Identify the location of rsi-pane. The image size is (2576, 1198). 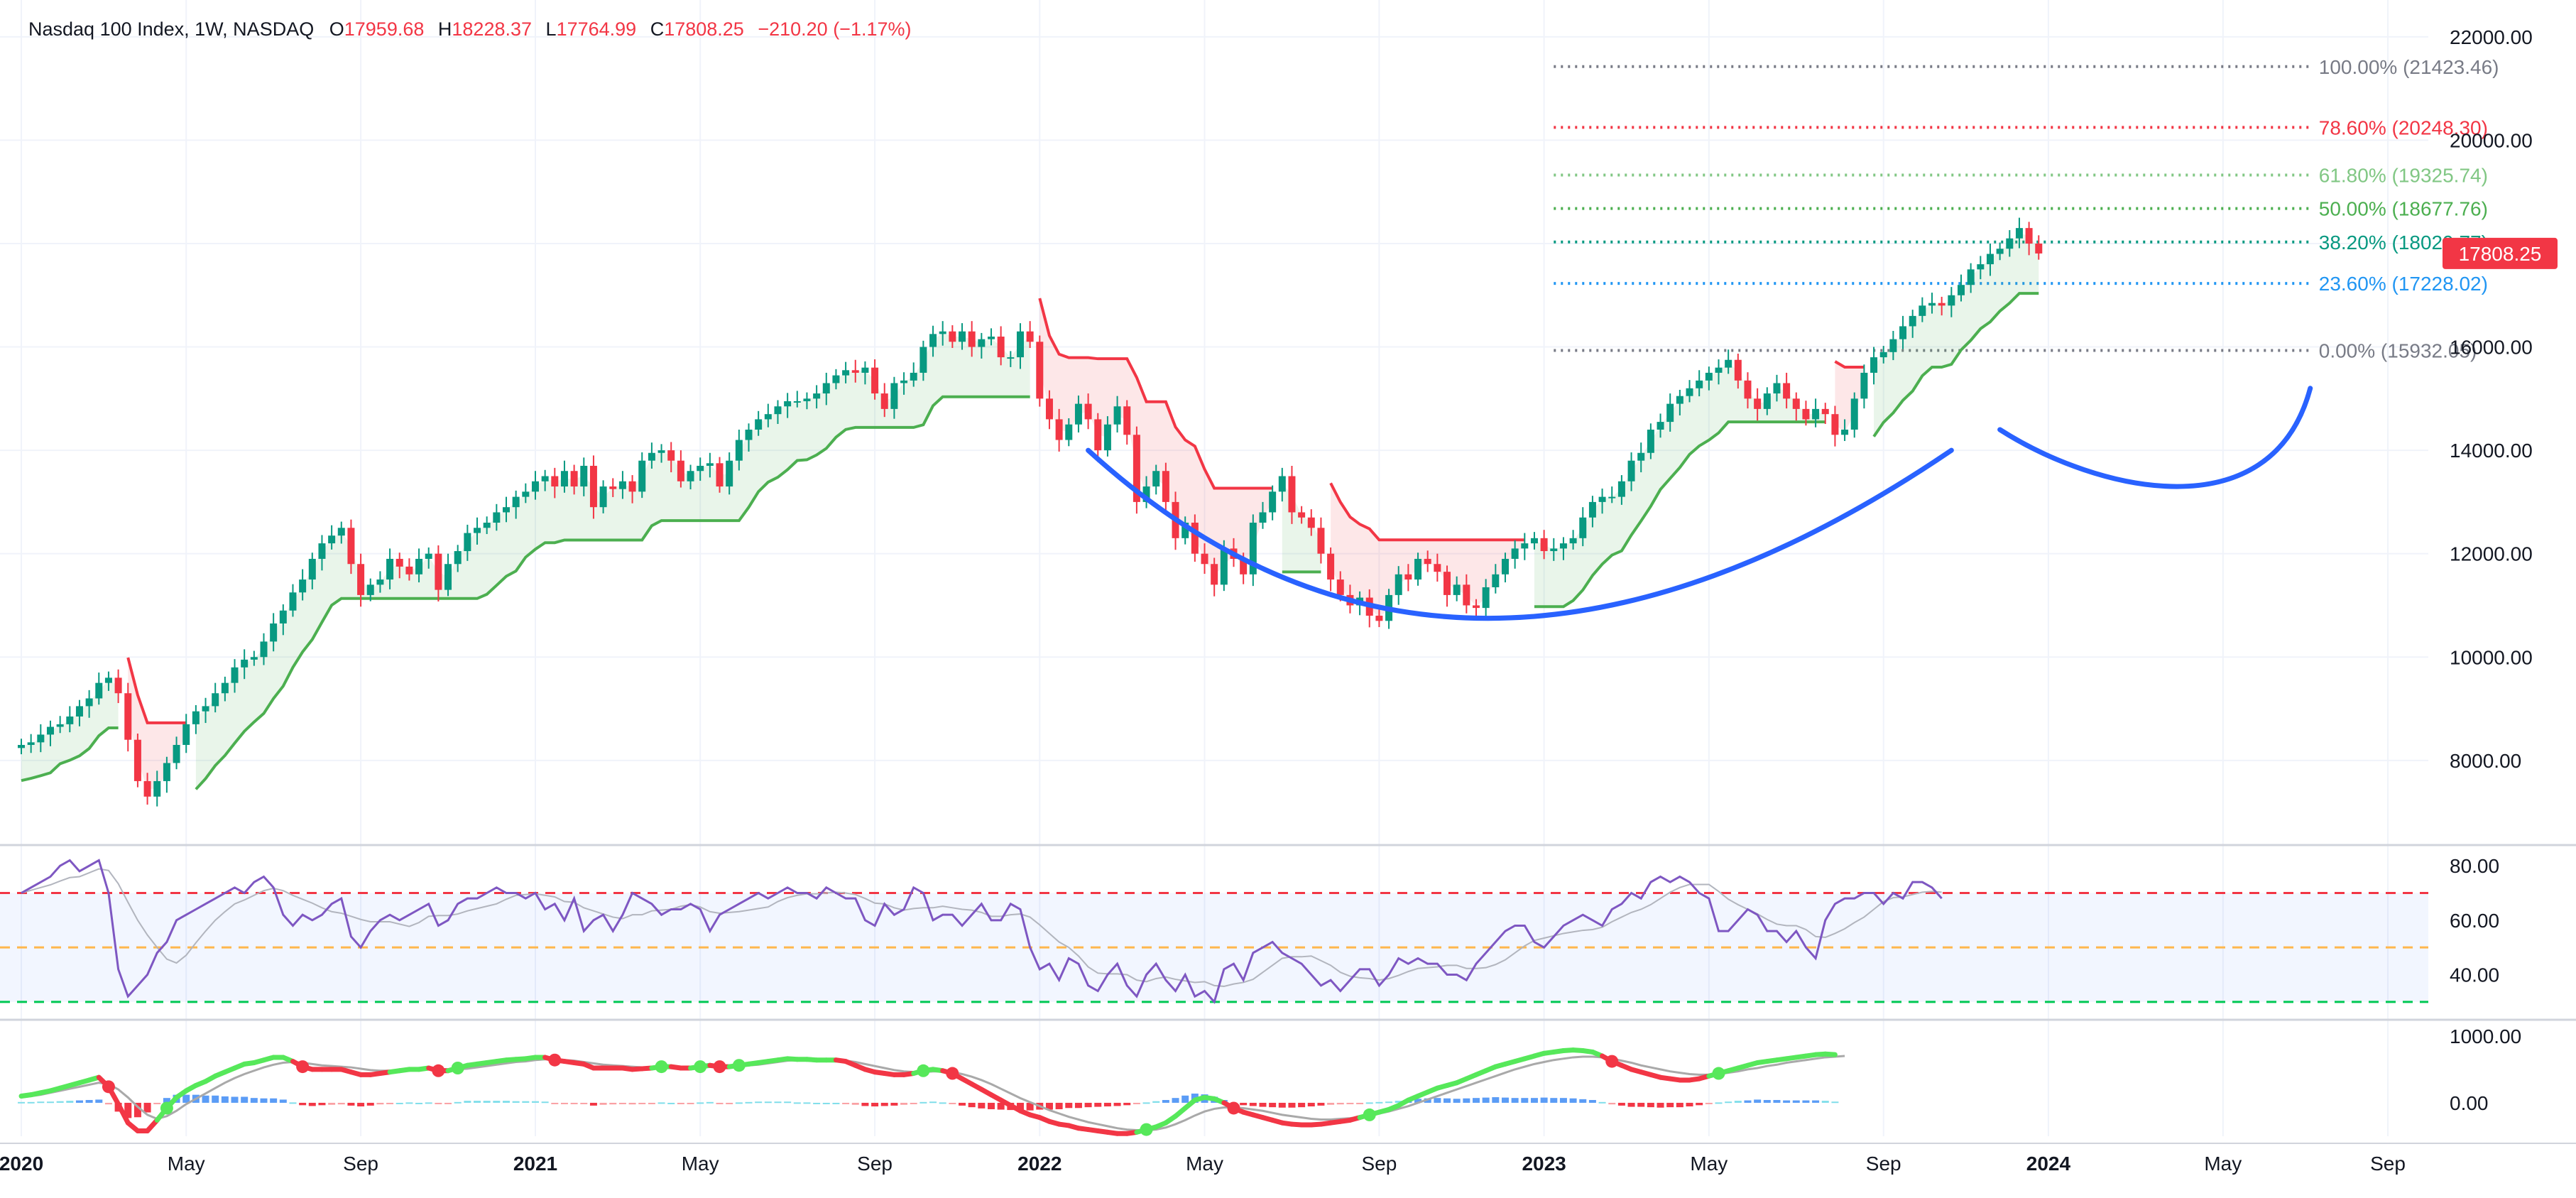
(1214, 931).